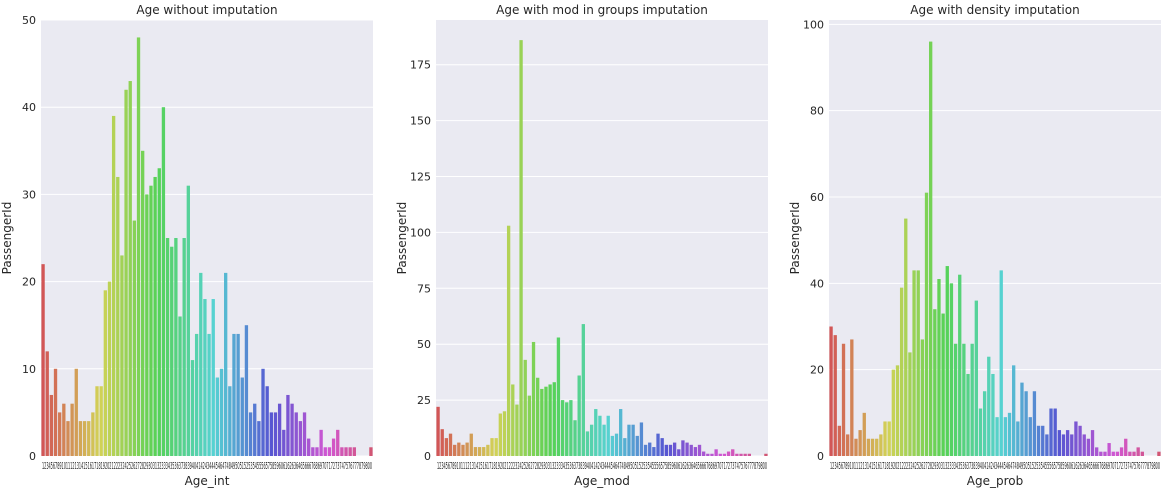  What do you see at coordinates (206, 10) in the screenshot?
I see `chart-title: Age without imputation` at bounding box center [206, 10].